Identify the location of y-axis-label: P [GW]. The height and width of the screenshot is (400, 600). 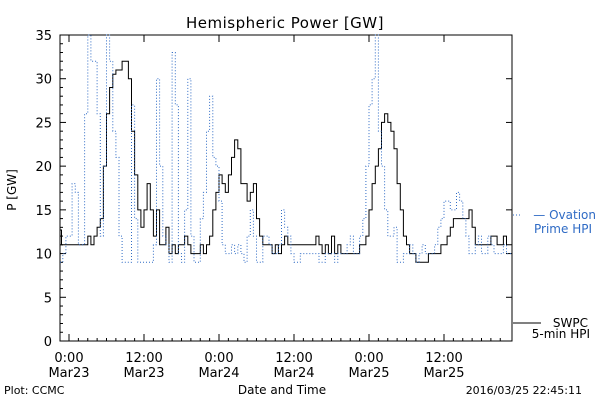
(12, 190).